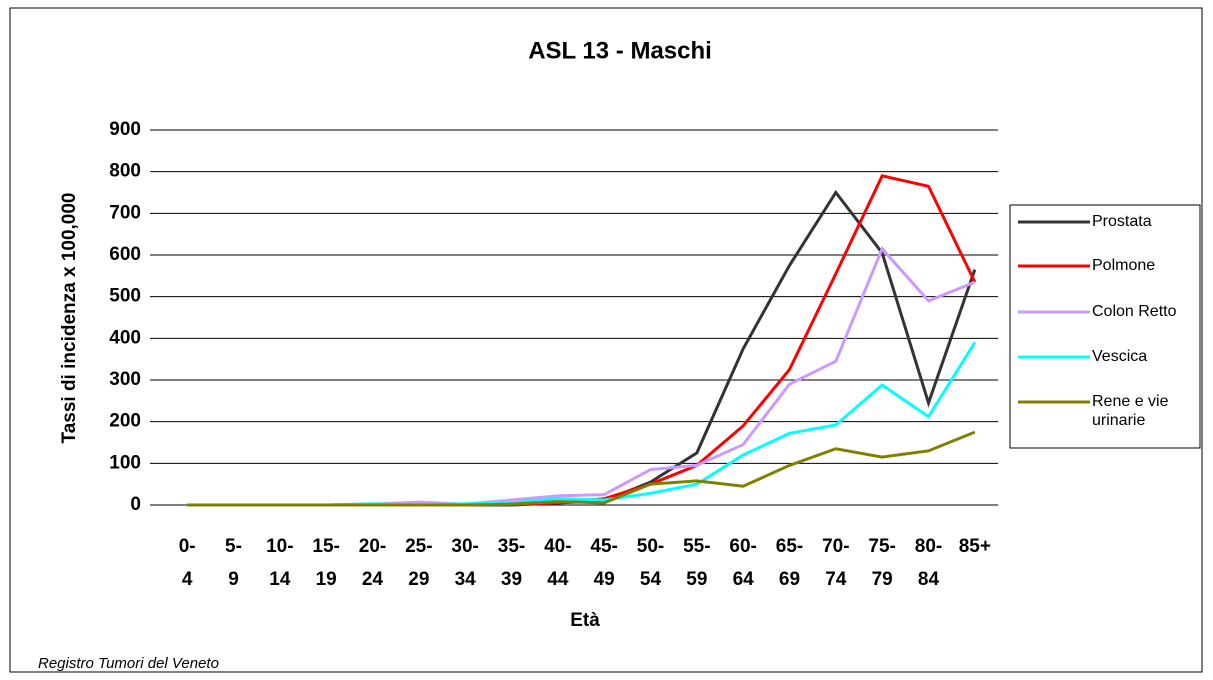  I want to click on x-tick-label: 5-9, so click(233, 563).